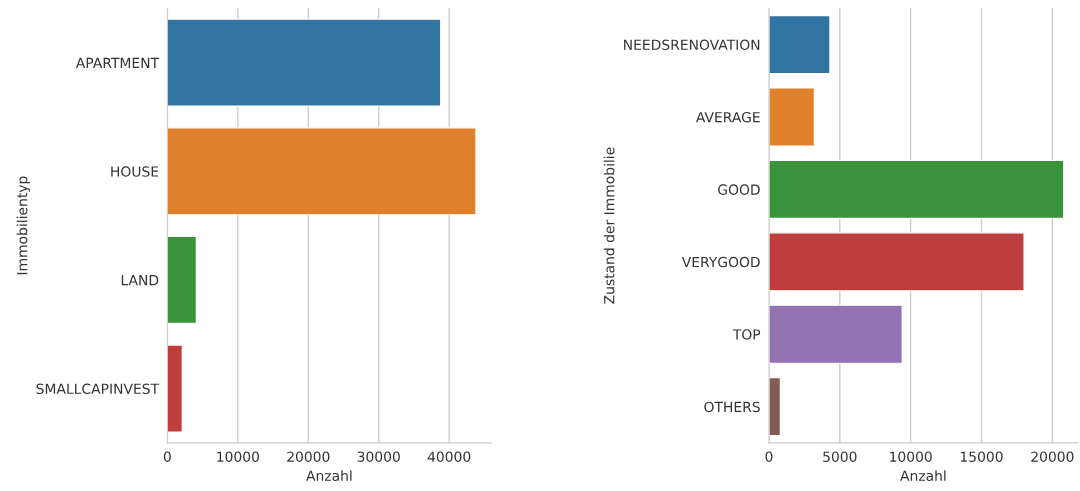 The height and width of the screenshot is (491, 1080). I want to click on x-tick-label: 30000, so click(378, 456).